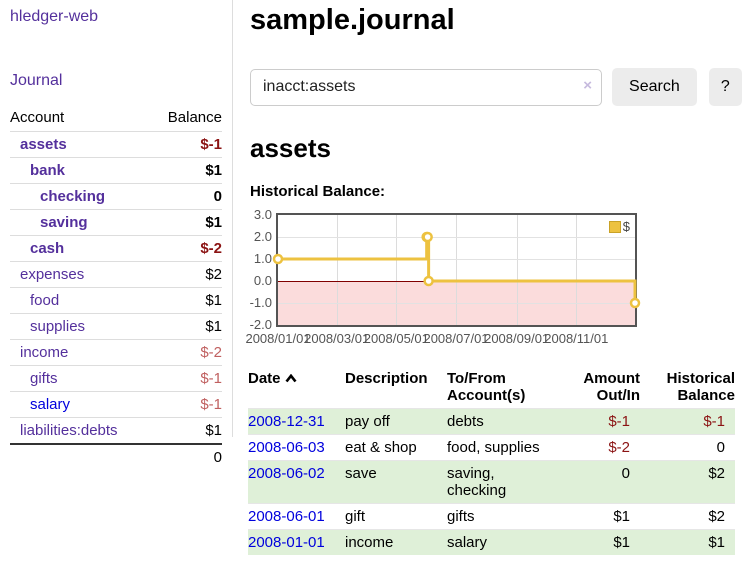 This screenshot has height=582, width=742. Describe the element at coordinates (43, 144) in the screenshot. I see `account-link: assets` at that location.